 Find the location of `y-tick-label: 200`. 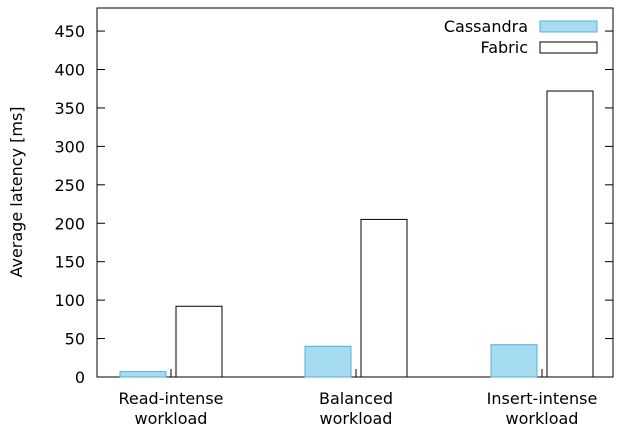

y-tick-label: 200 is located at coordinates (69, 223).